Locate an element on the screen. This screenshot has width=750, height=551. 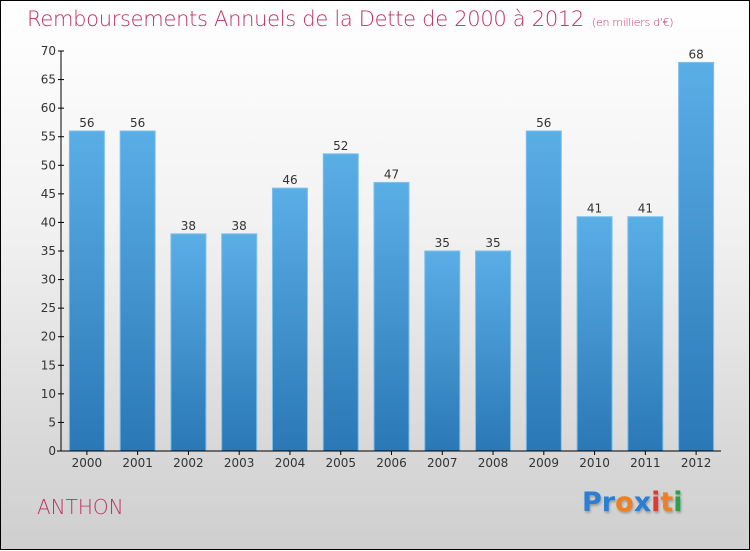
bar-2008 is located at coordinates (493, 351).